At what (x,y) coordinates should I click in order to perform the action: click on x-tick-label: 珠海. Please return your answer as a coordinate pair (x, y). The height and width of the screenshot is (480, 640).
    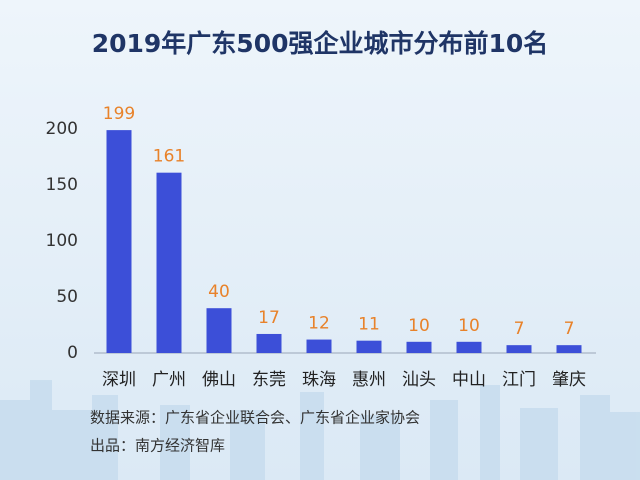
    Looking at the image, I should click on (319, 380).